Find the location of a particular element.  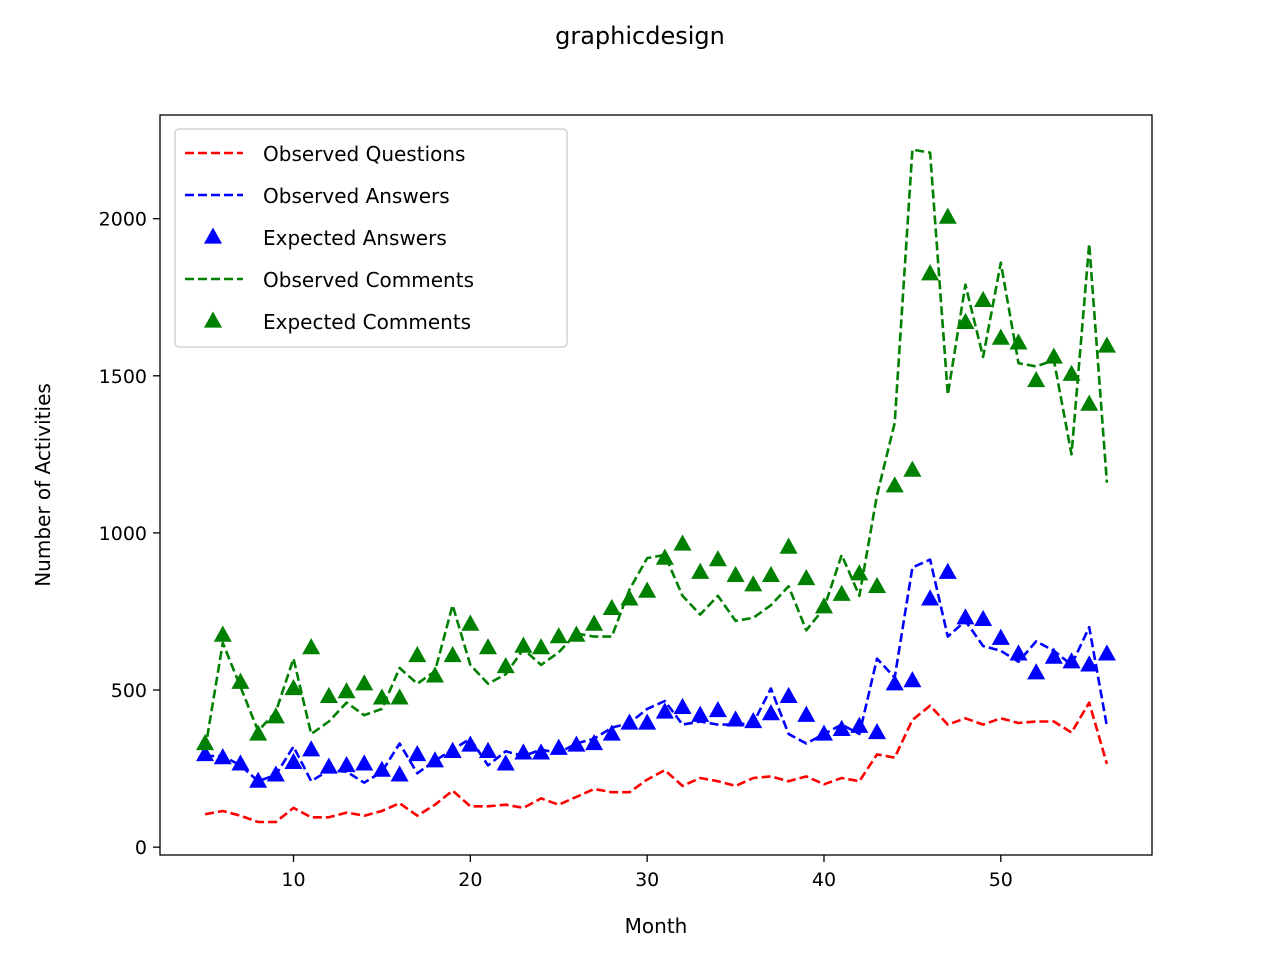

x-tick-label-20: 20 is located at coordinates (470, 880).